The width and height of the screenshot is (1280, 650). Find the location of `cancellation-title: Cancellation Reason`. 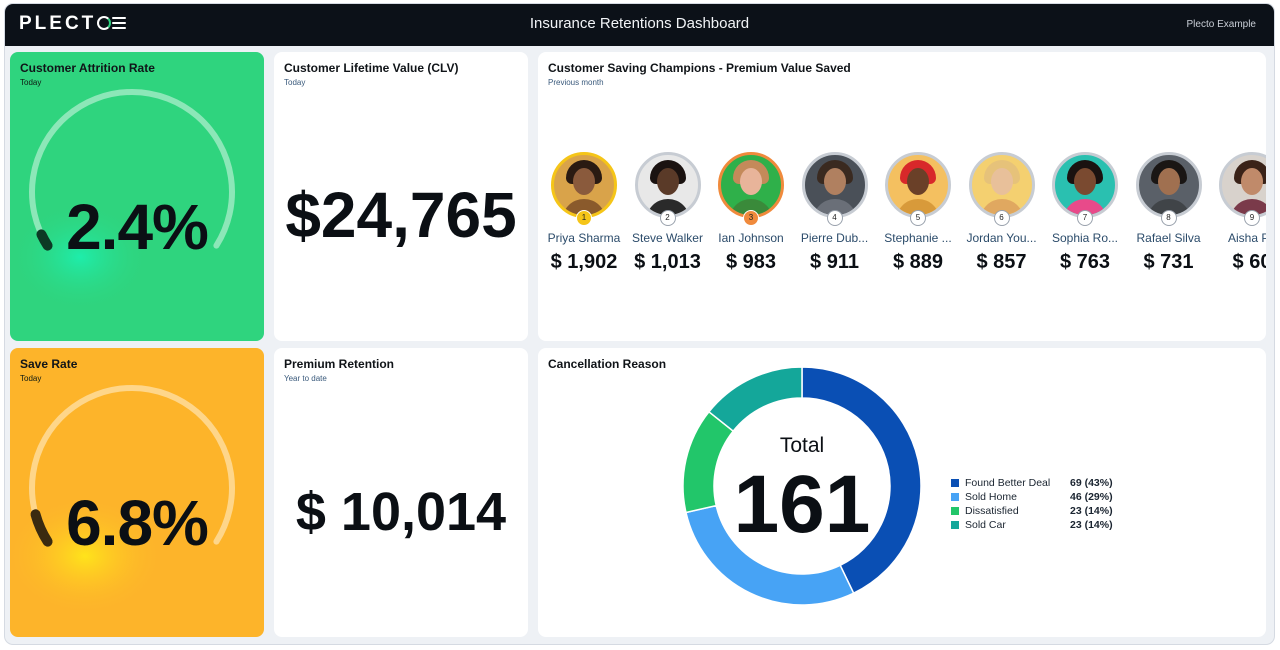

cancellation-title: Cancellation Reason is located at coordinates (607, 364).